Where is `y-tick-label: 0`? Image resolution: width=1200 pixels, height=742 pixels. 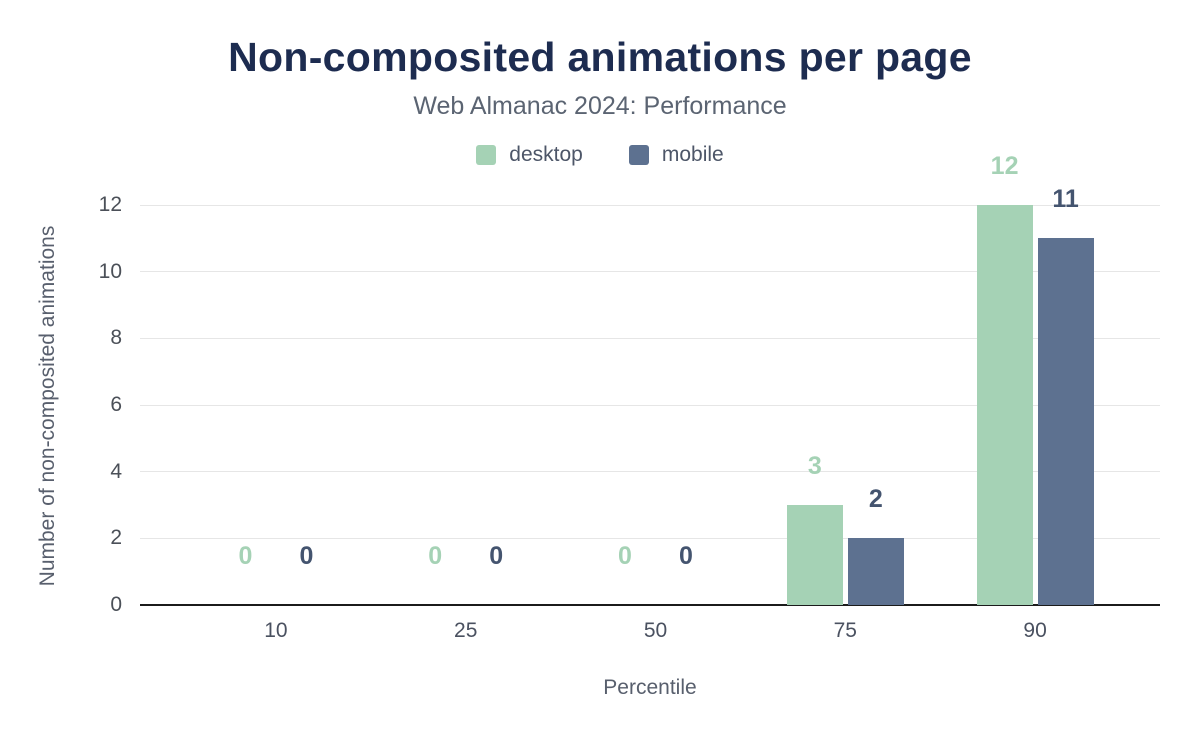 y-tick-label: 0 is located at coordinates (116, 604).